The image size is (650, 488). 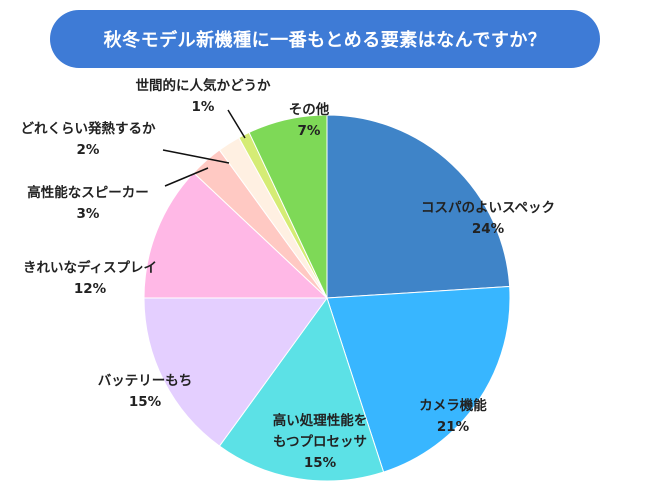 What do you see at coordinates (453, 405) in the screenshot?
I see `slice-label: カメラ機能` at bounding box center [453, 405].